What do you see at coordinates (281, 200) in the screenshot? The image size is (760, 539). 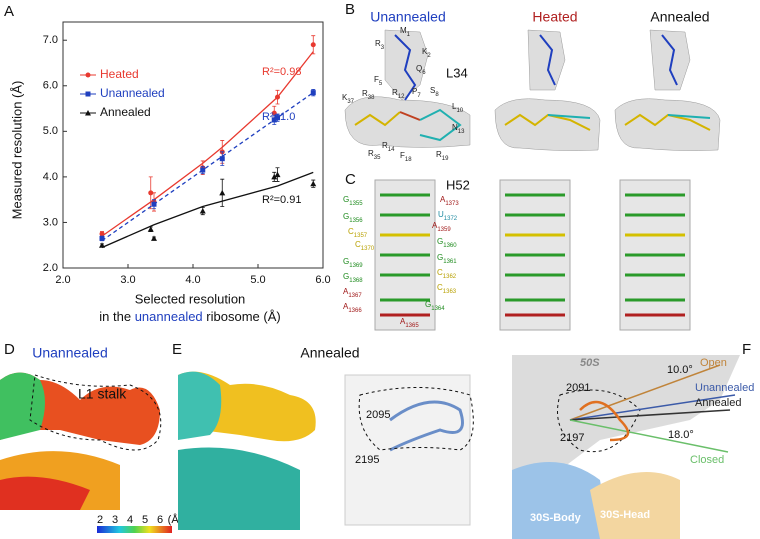 I see `r-squared: R²=0.91` at bounding box center [281, 200].